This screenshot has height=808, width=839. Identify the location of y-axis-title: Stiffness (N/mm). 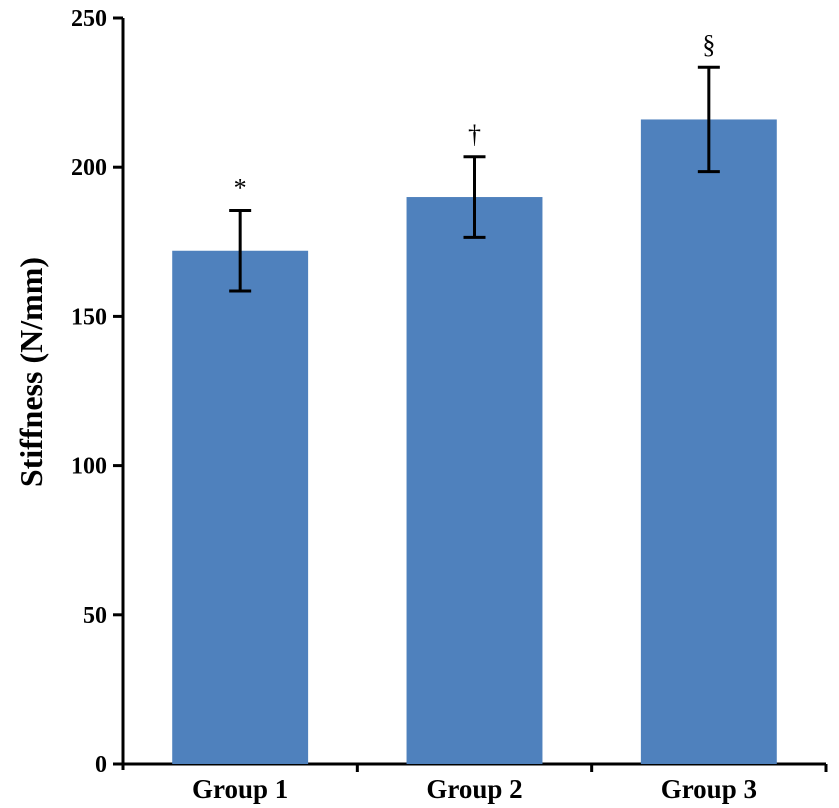
(31, 372).